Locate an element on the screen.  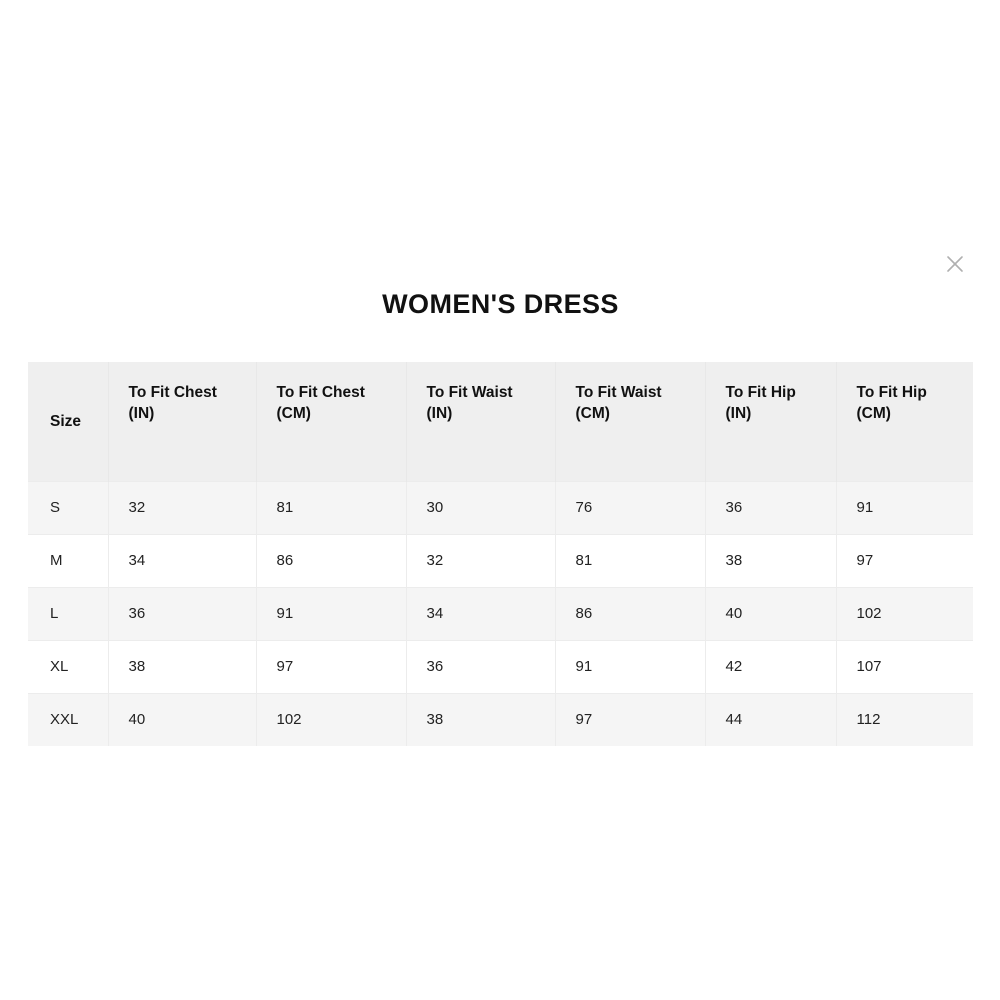
cell-chest-cm: 86 is located at coordinates (331, 560).